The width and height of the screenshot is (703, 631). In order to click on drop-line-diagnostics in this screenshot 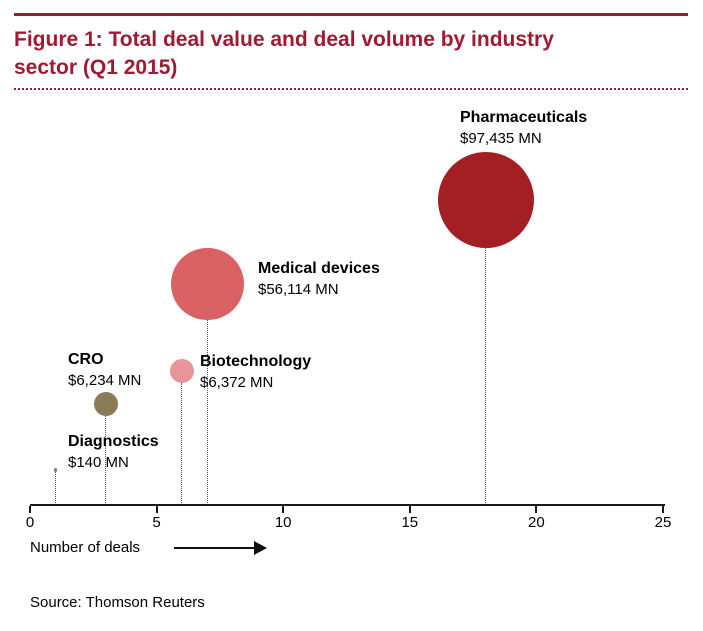, I will do `click(55, 488)`.